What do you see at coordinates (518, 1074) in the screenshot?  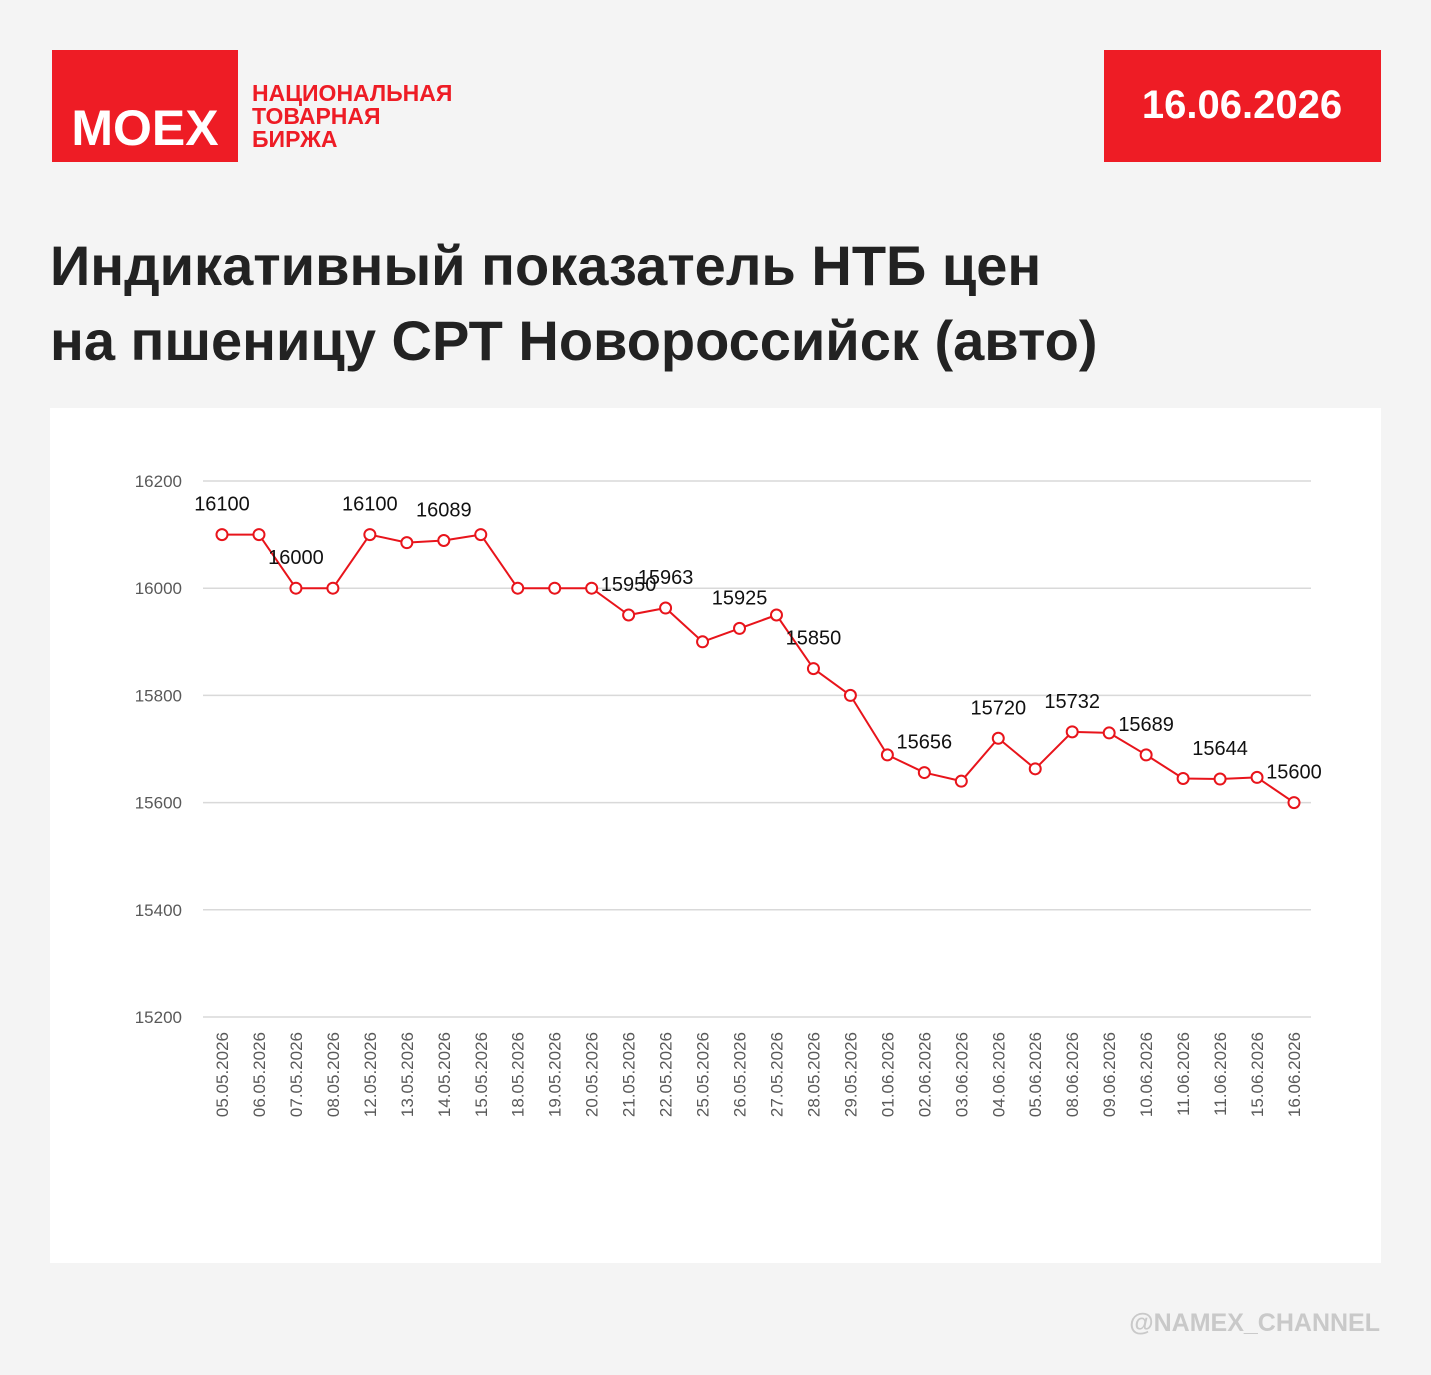 I see `x-tick-label: 18.05.2026` at bounding box center [518, 1074].